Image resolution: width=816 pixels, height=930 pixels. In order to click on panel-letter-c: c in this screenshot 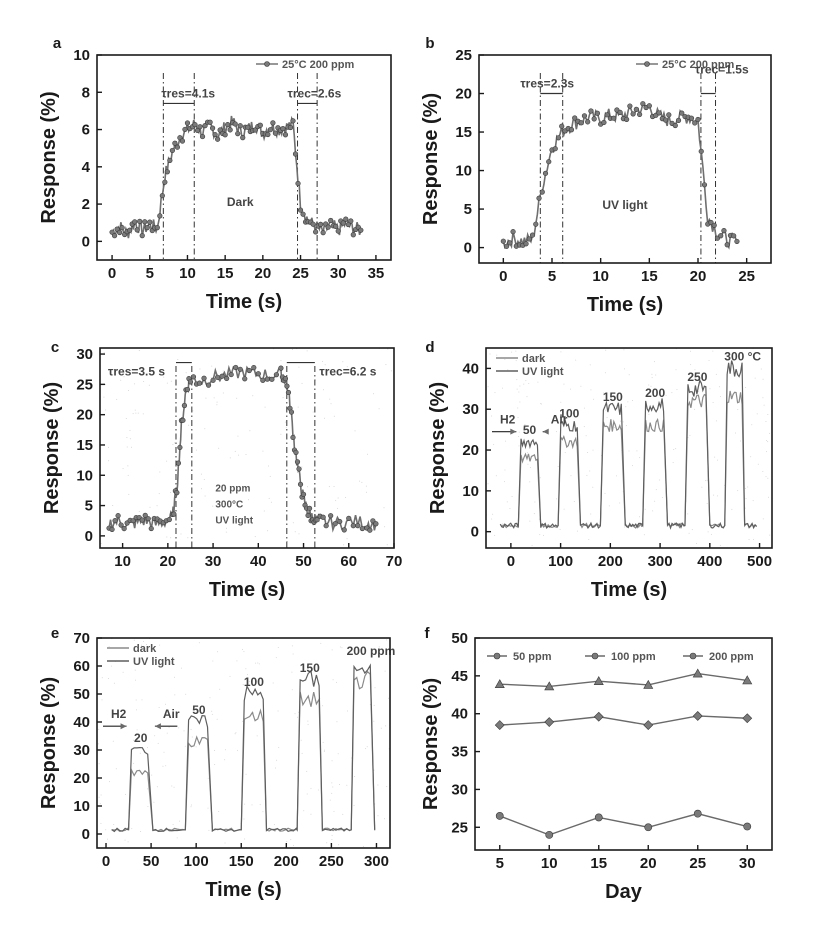, I will do `click(55, 347)`.